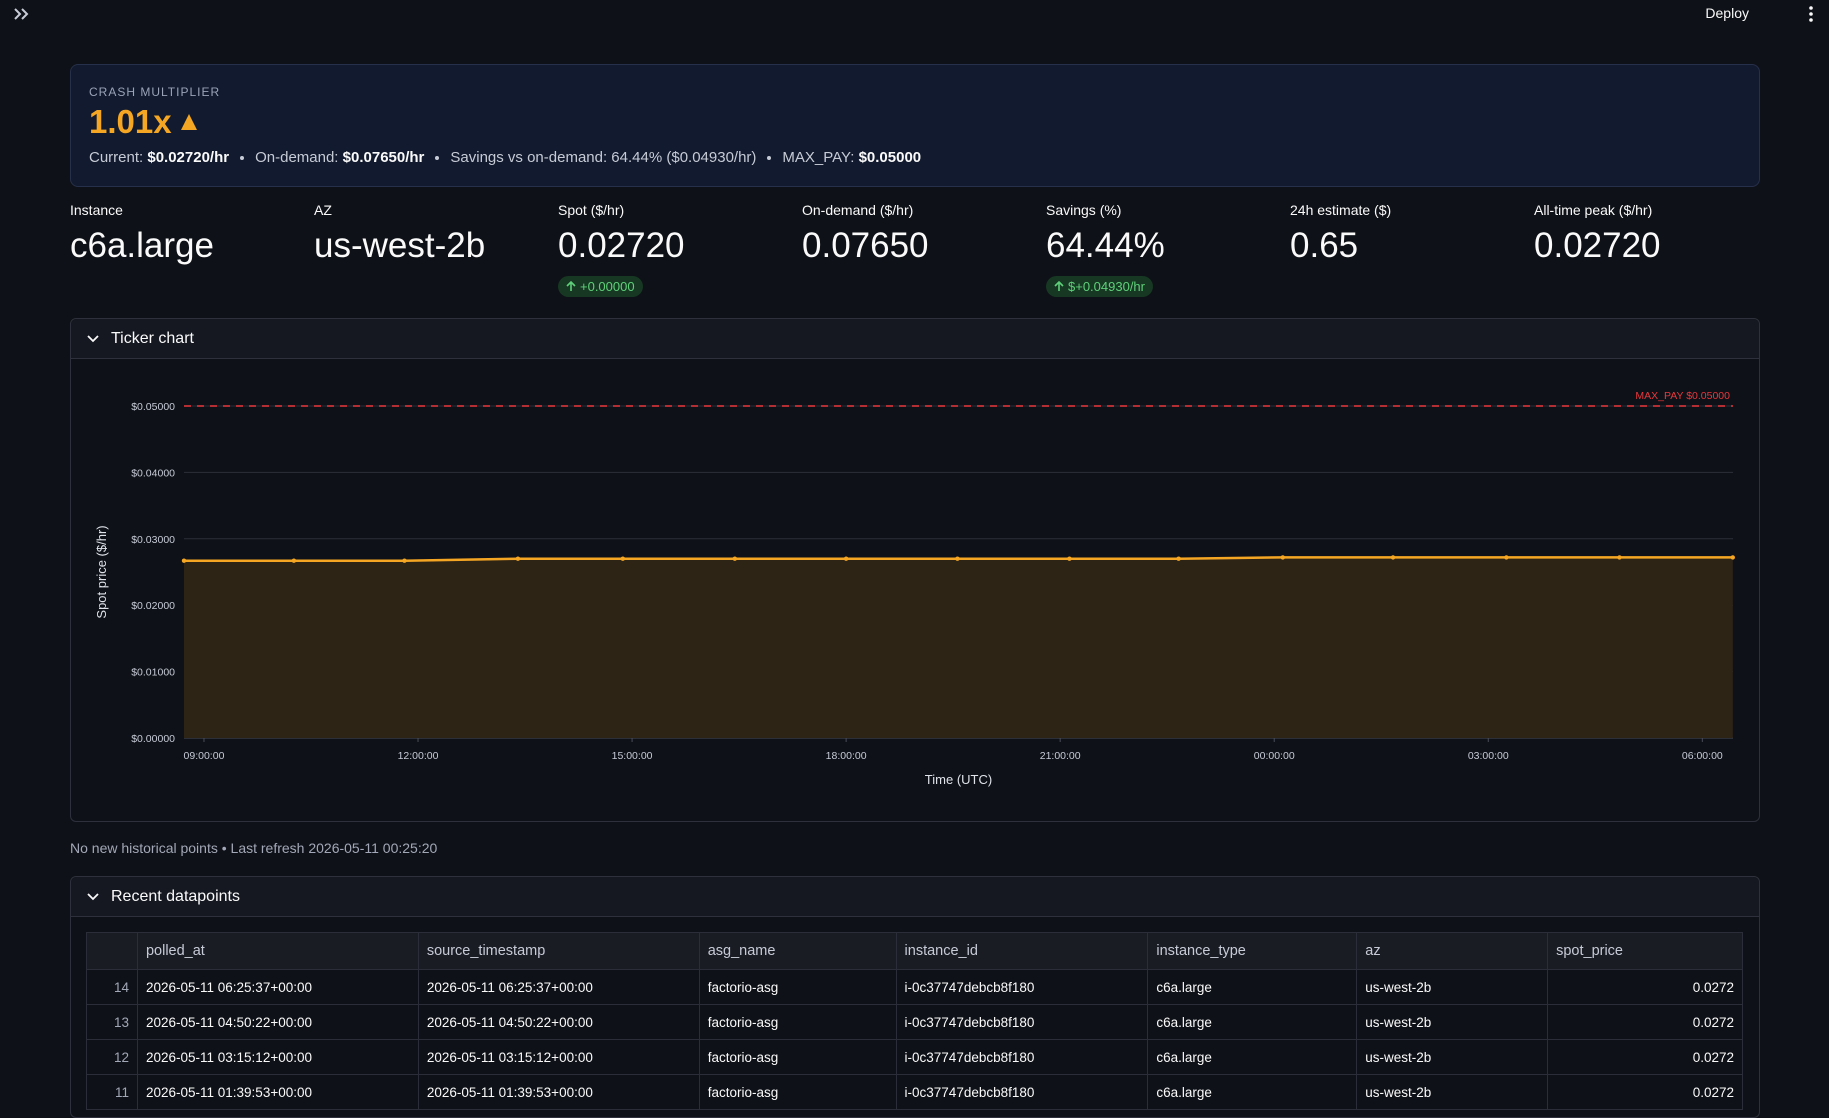  I want to click on detail: MAX_PAY: $0.05000, so click(851, 157).